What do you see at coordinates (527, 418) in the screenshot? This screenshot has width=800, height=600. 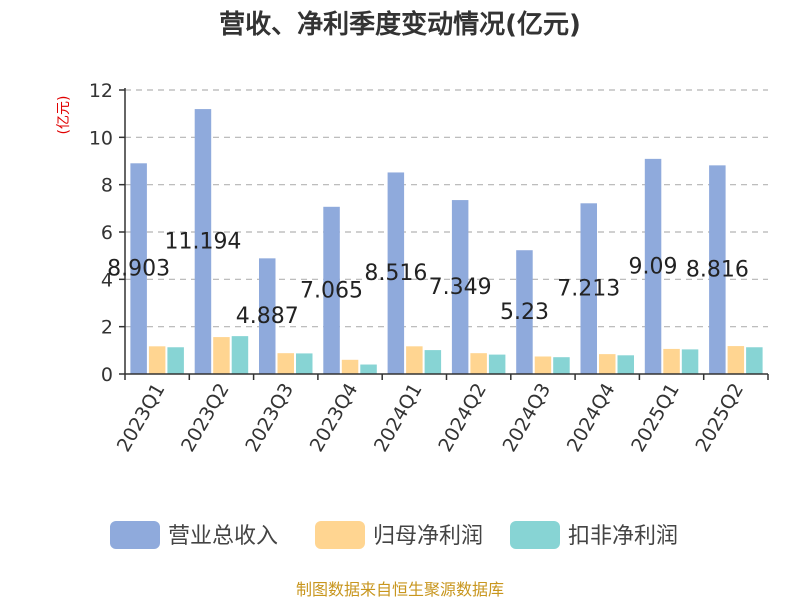 I see `x-tick-label: 2024Q3` at bounding box center [527, 418].